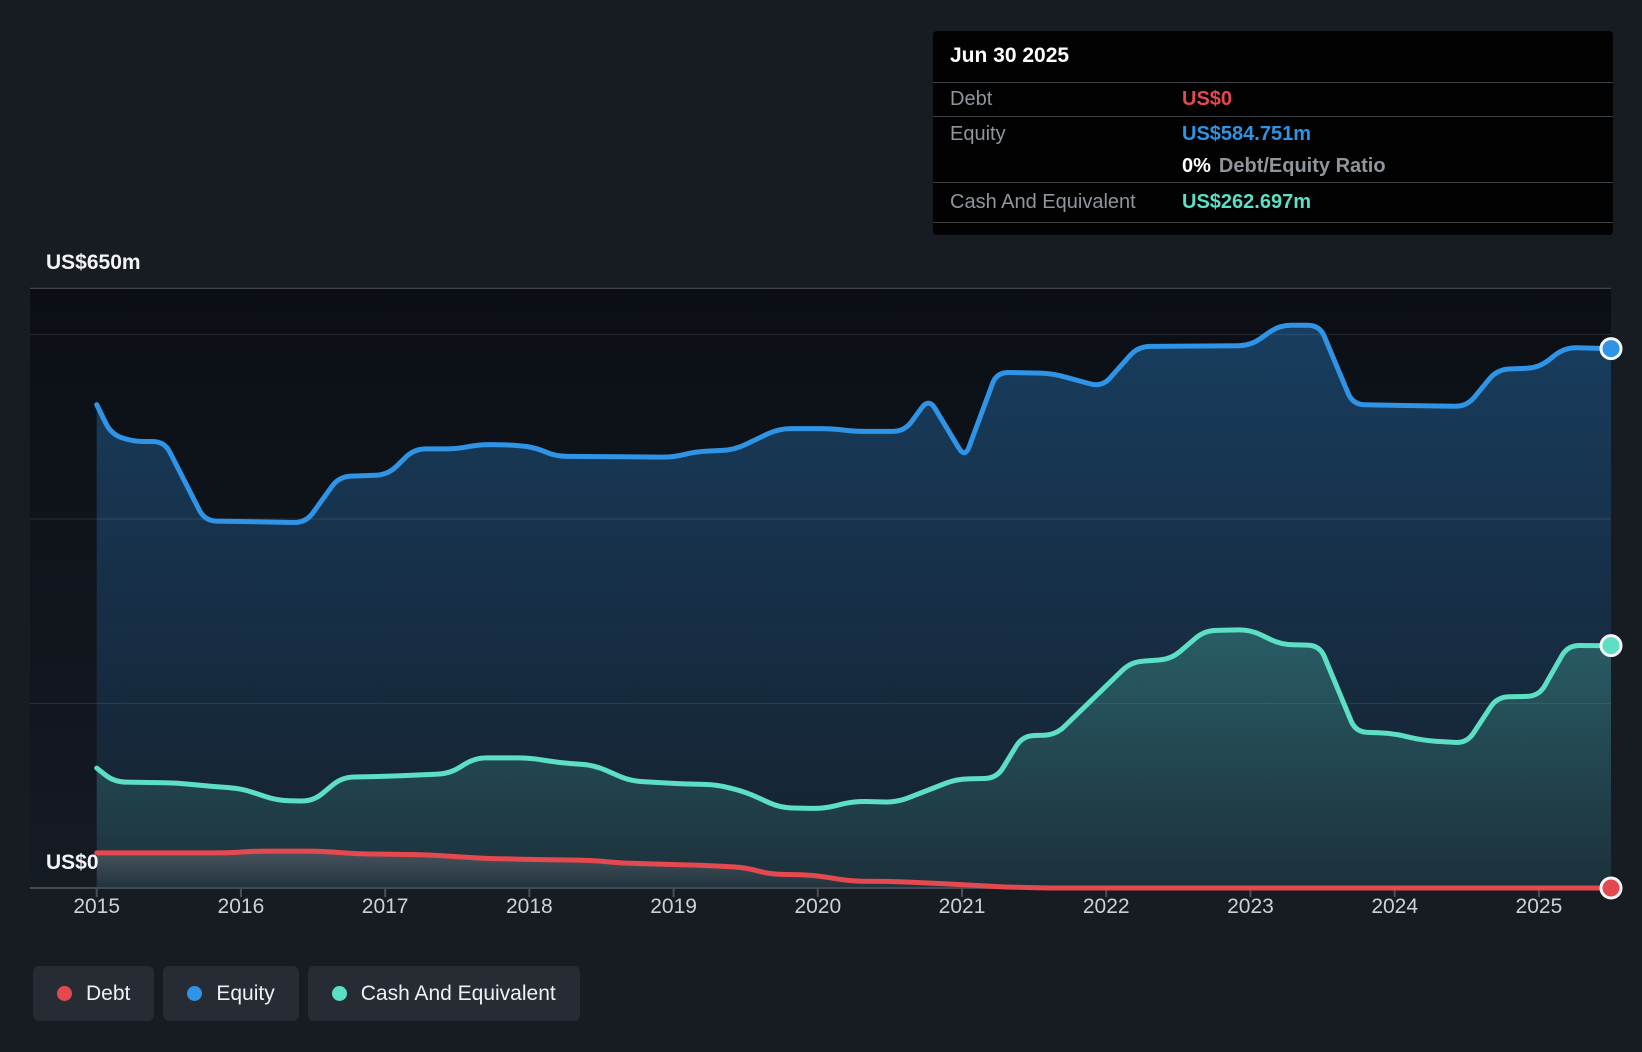 Image resolution: width=1642 pixels, height=1052 pixels. I want to click on x-axis-label-2023: 2023, so click(1250, 906).